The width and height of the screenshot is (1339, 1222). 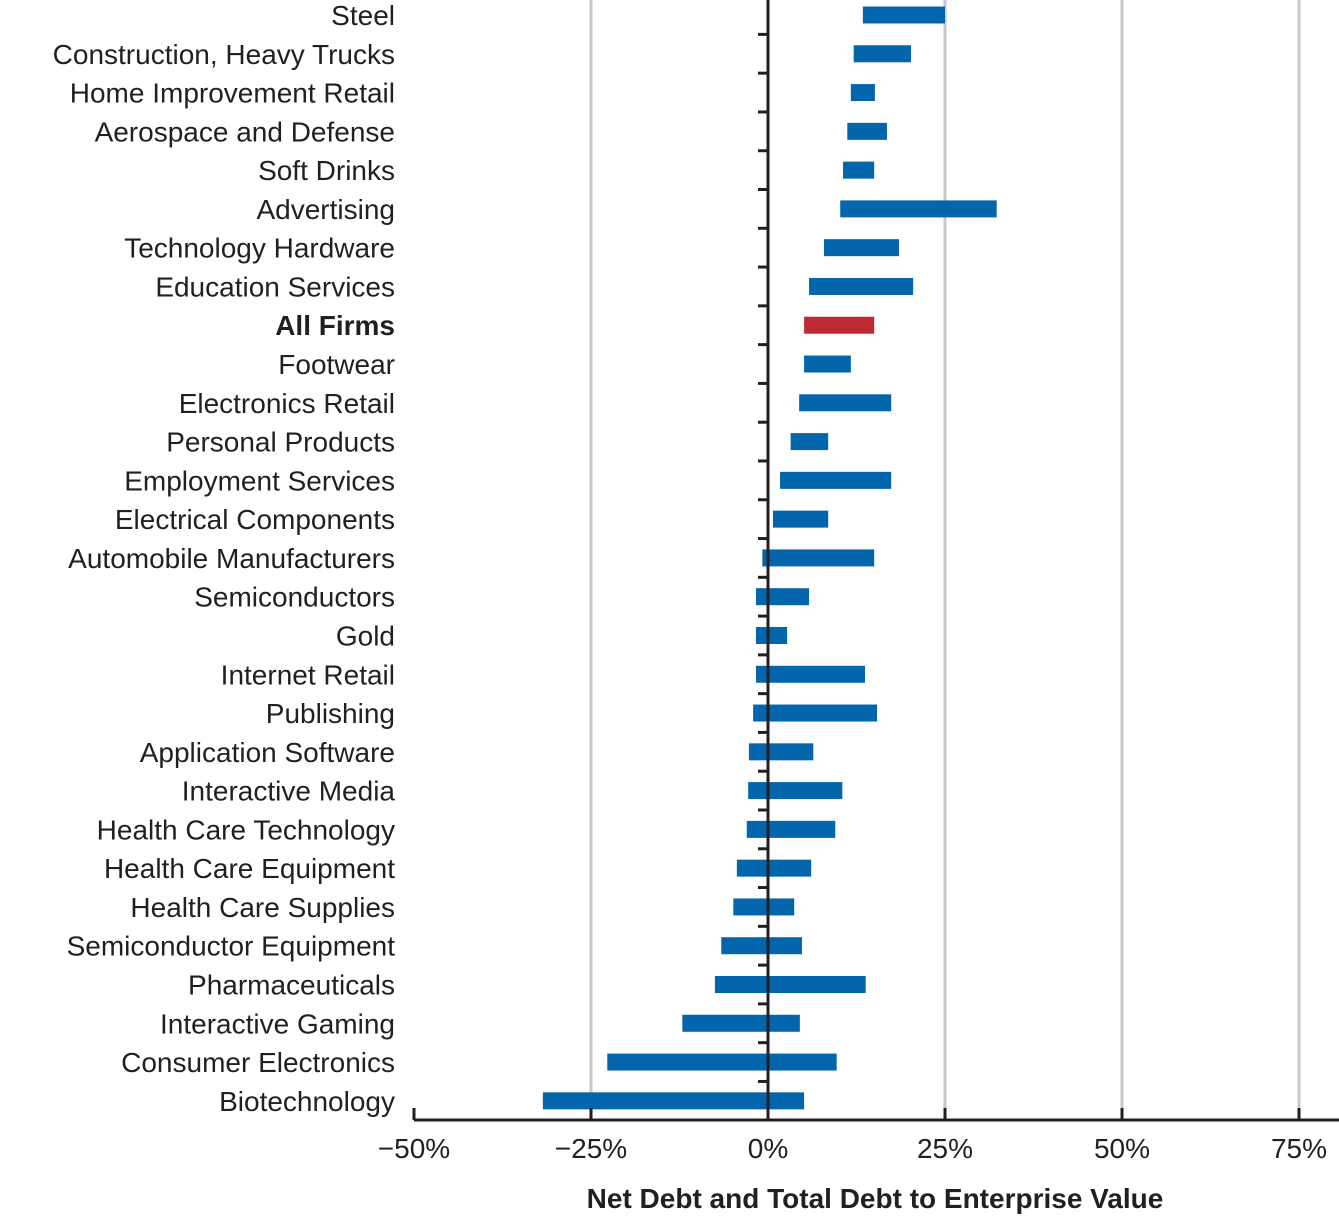 I want to click on bar-home-improvement-retail, so click(x=862, y=93).